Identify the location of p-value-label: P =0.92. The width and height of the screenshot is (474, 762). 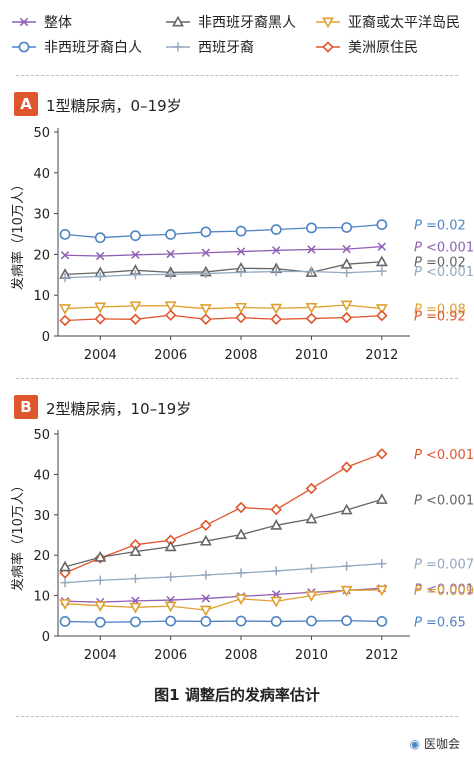
(440, 317).